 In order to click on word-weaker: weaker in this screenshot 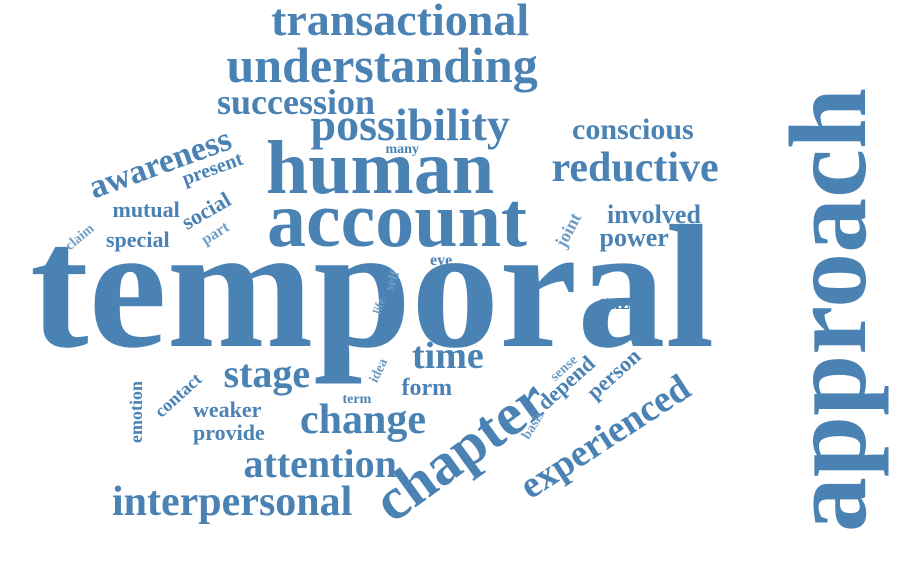, I will do `click(227, 409)`.